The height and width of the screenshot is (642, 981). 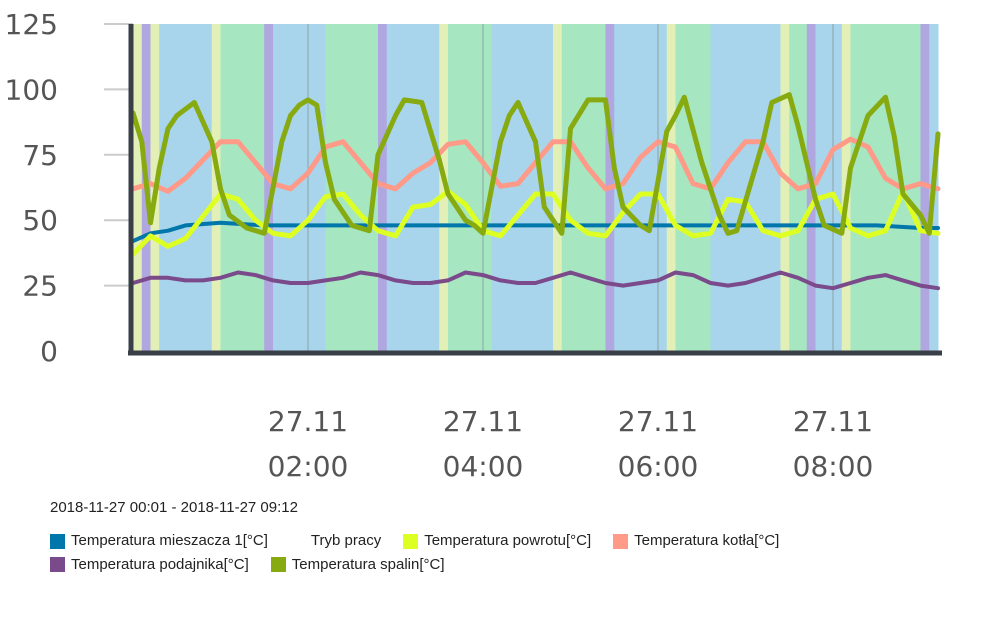 I want to click on series-line-feeder, so click(x=535, y=280).